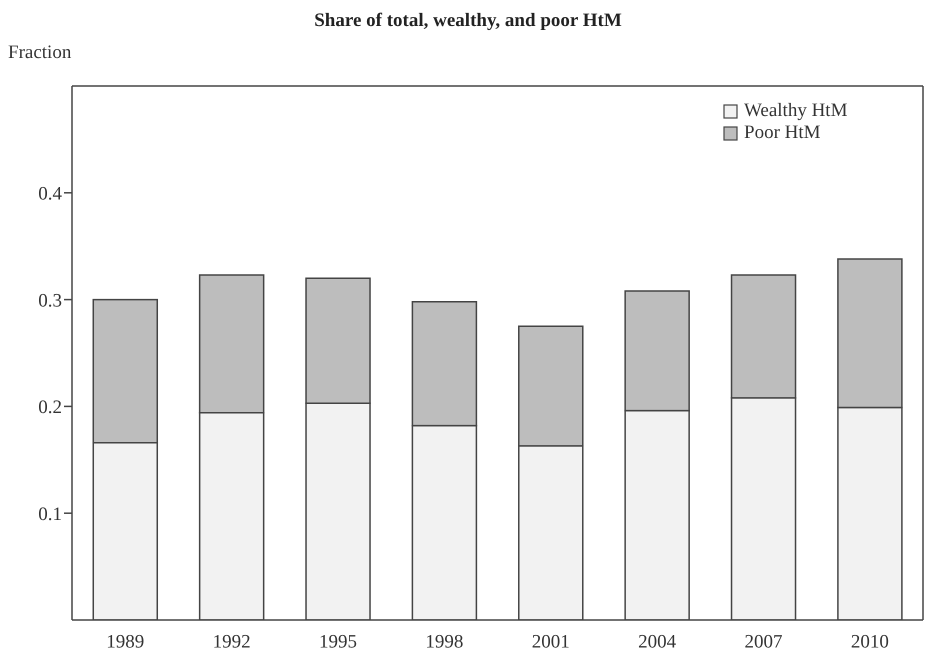  What do you see at coordinates (796, 111) in the screenshot?
I see `legend-label: Wealthy HtM` at bounding box center [796, 111].